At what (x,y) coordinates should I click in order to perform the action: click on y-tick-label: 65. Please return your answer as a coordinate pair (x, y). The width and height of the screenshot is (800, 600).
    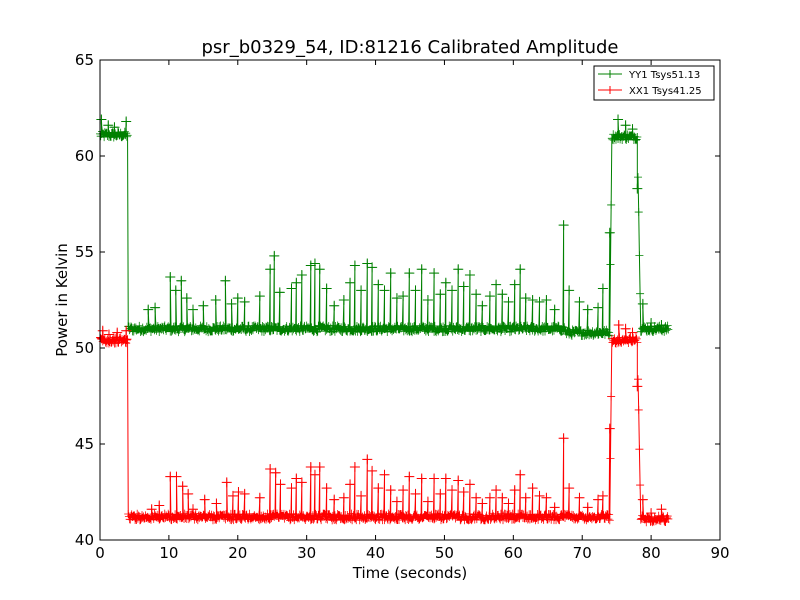
    Looking at the image, I should click on (84, 60).